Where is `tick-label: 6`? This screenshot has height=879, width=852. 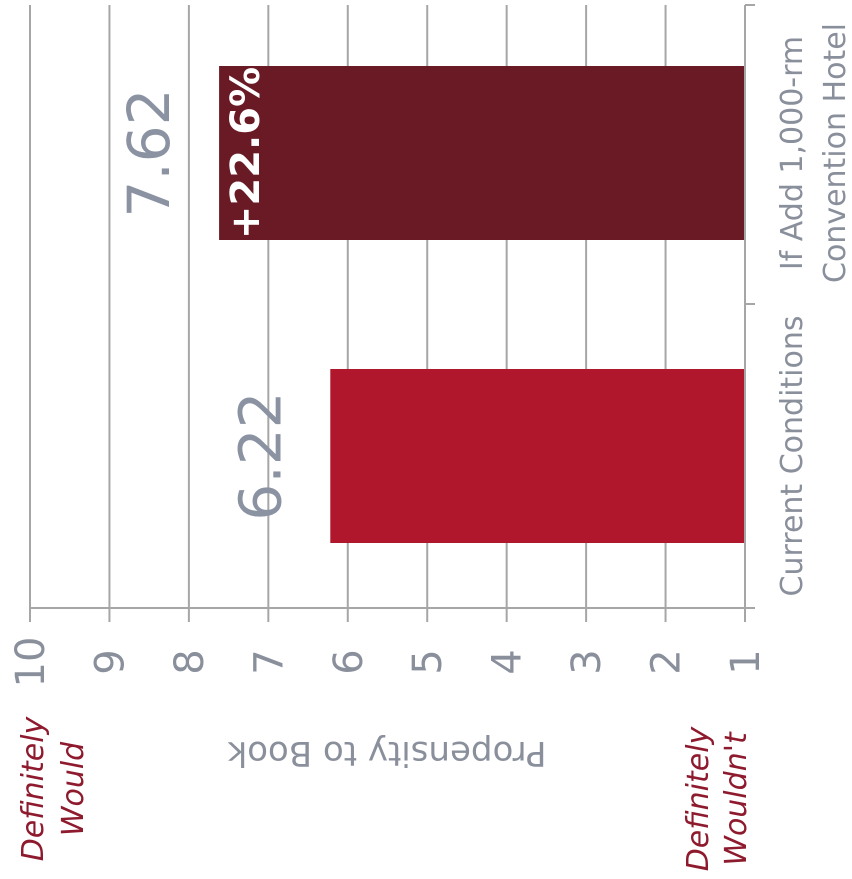 tick-label: 6 is located at coordinates (349, 661).